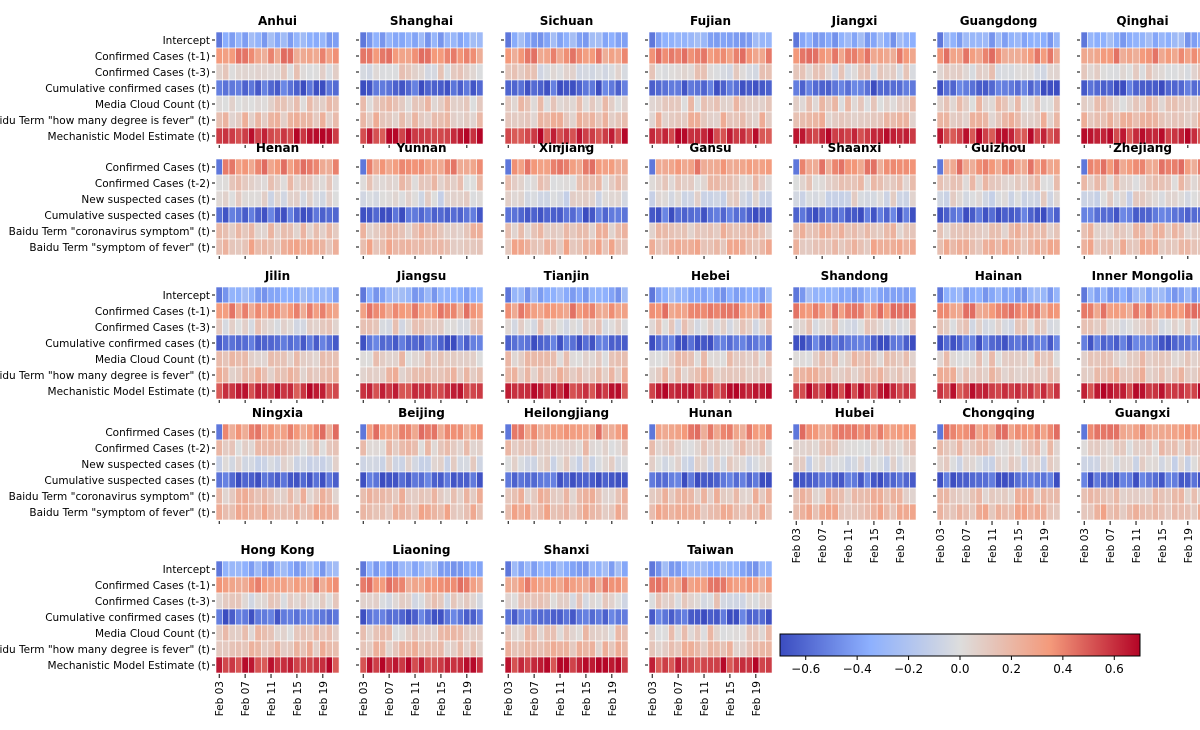 The width and height of the screenshot is (1200, 730). Describe the element at coordinates (1142, 413) in the screenshot. I see `panel-title: Guangxi` at that location.